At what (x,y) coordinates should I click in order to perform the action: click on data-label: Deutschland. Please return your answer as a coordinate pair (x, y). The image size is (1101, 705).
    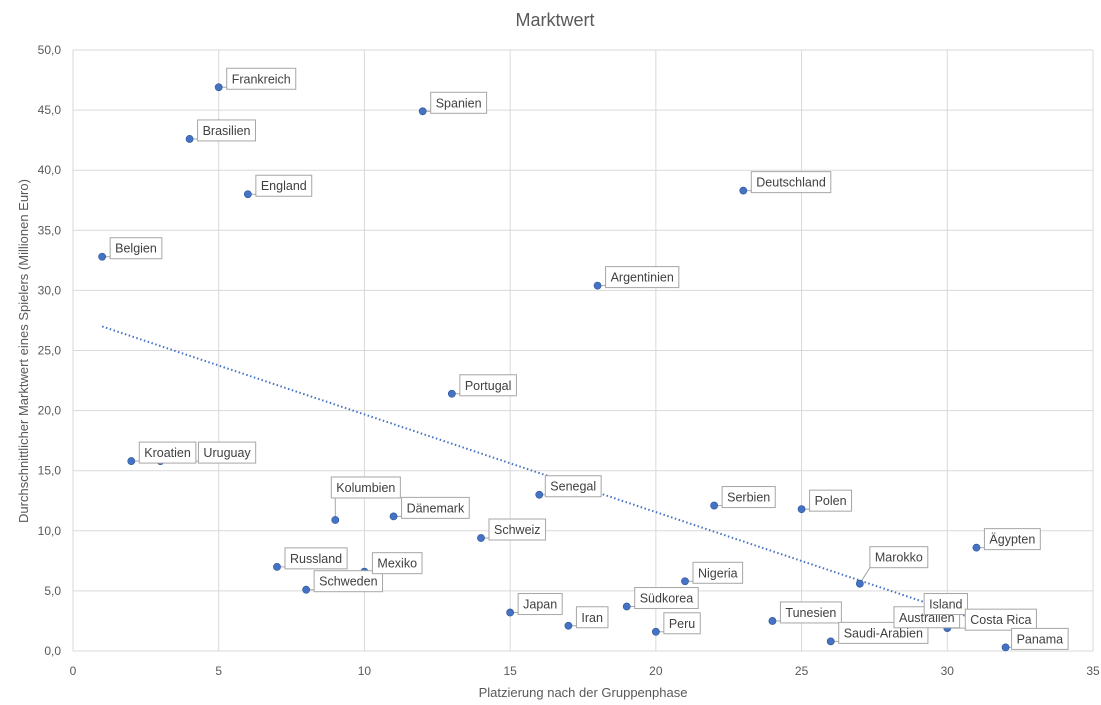
    Looking at the image, I should click on (791, 182).